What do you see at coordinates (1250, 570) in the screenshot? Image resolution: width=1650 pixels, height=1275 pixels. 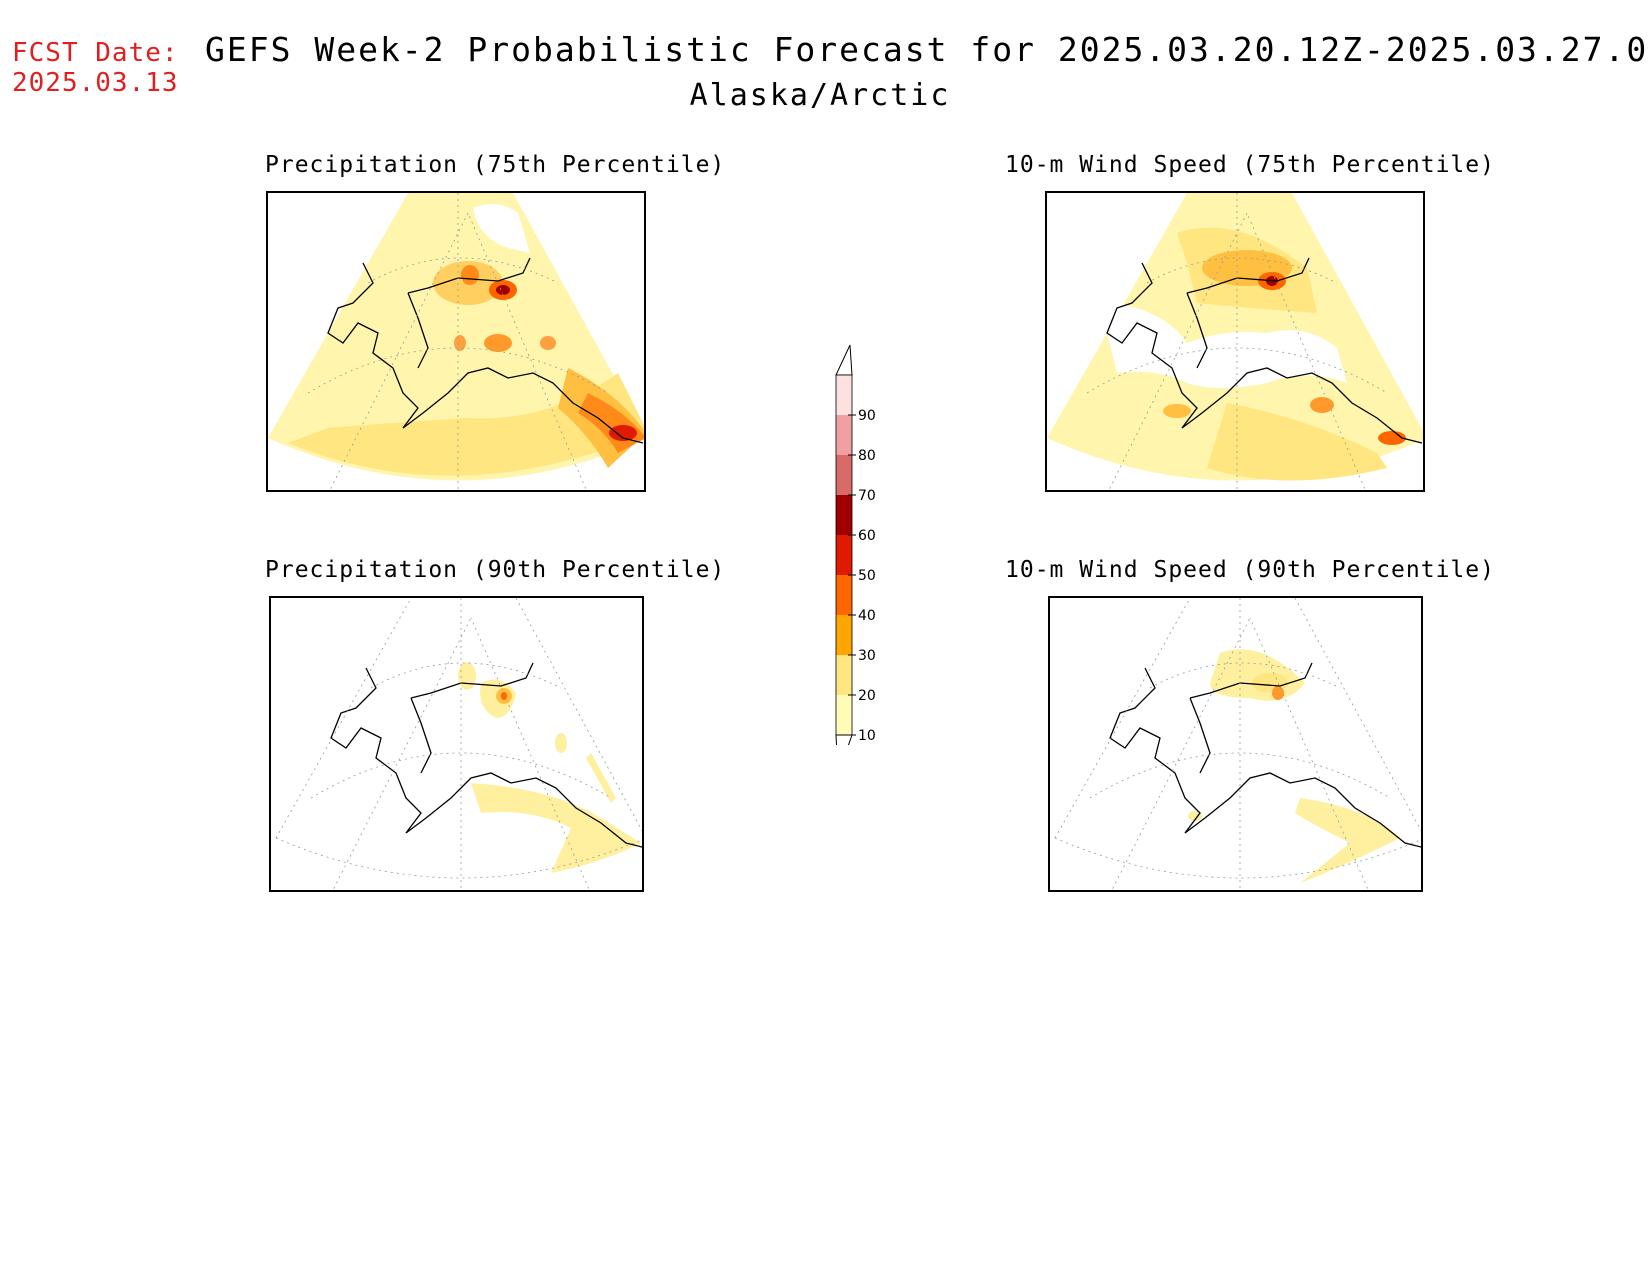 I see `panel-title-wind-90: 10-m Wind Speed (90th Percentile)` at bounding box center [1250, 570].